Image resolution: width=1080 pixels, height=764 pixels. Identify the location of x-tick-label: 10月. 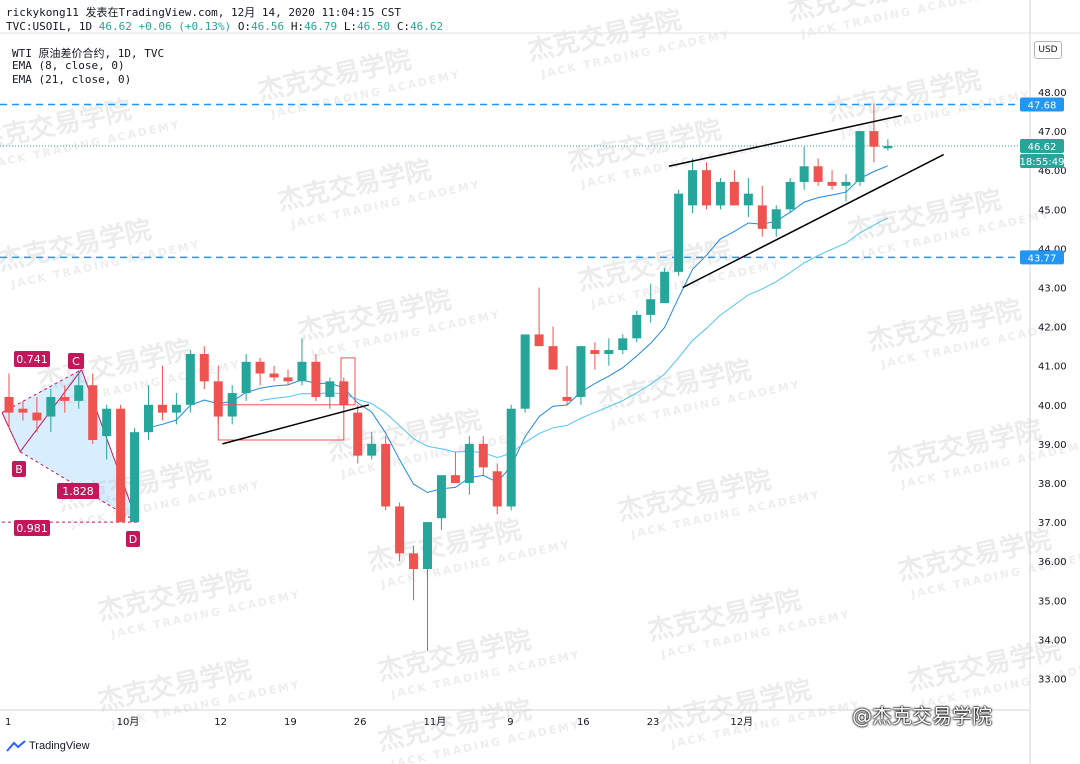
(128, 722).